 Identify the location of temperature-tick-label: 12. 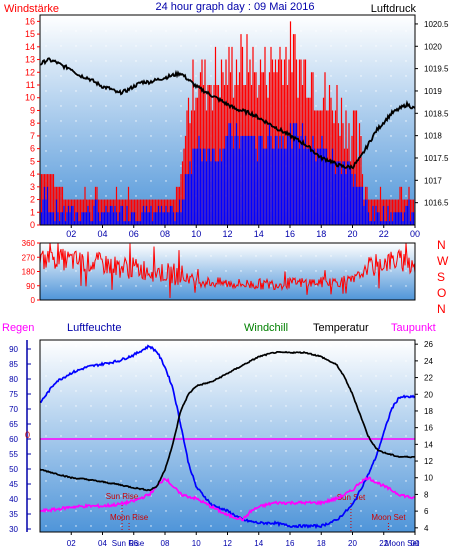
(428, 461).